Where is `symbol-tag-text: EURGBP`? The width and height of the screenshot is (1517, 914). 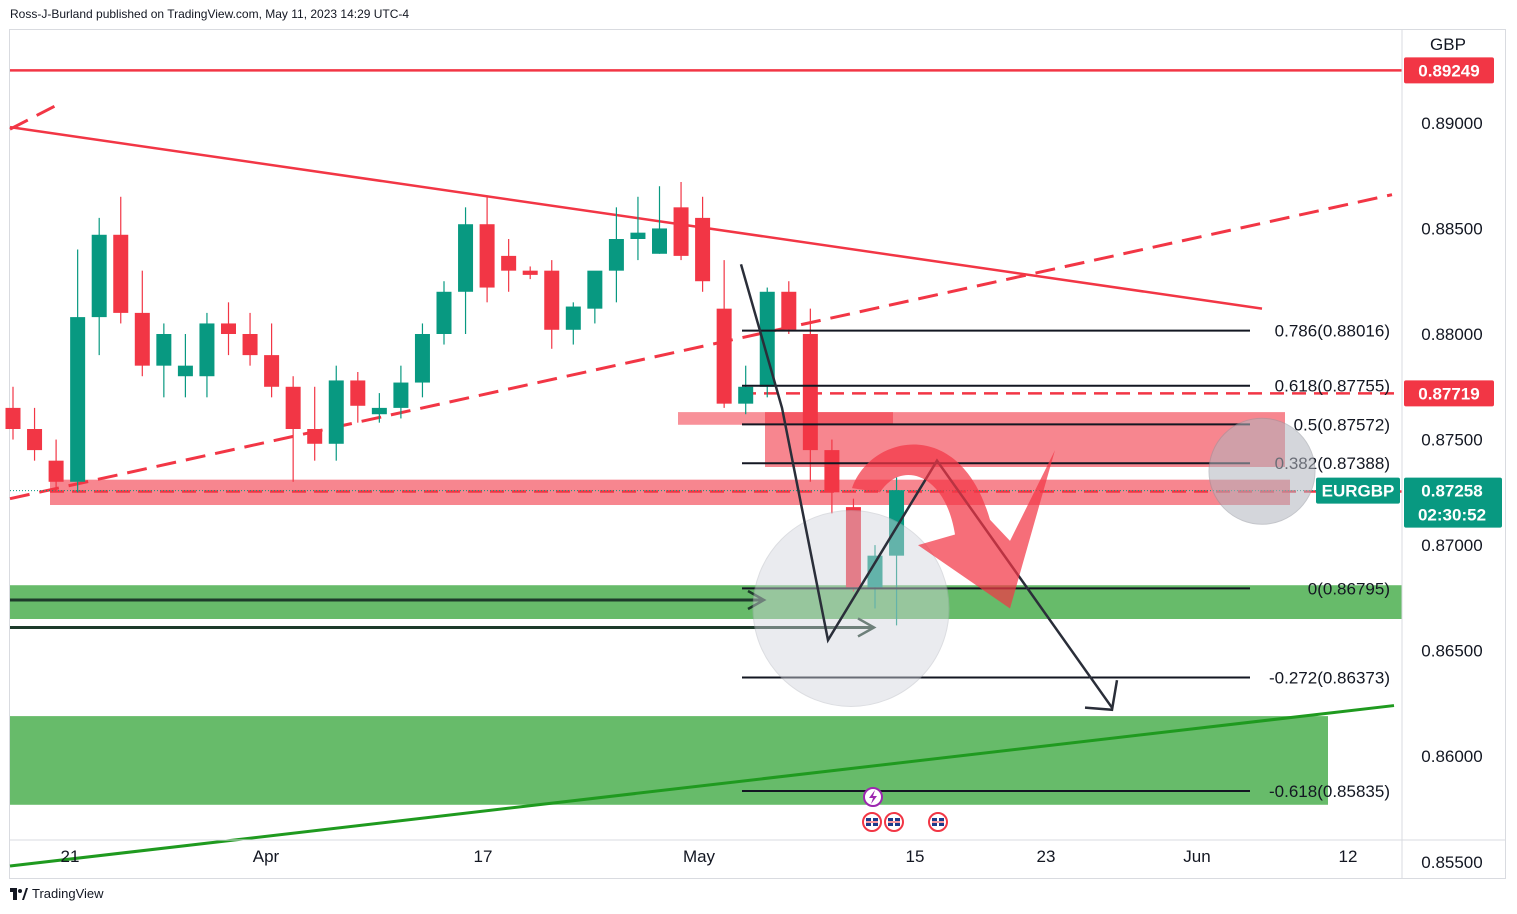 symbol-tag-text: EURGBP is located at coordinates (1358, 491).